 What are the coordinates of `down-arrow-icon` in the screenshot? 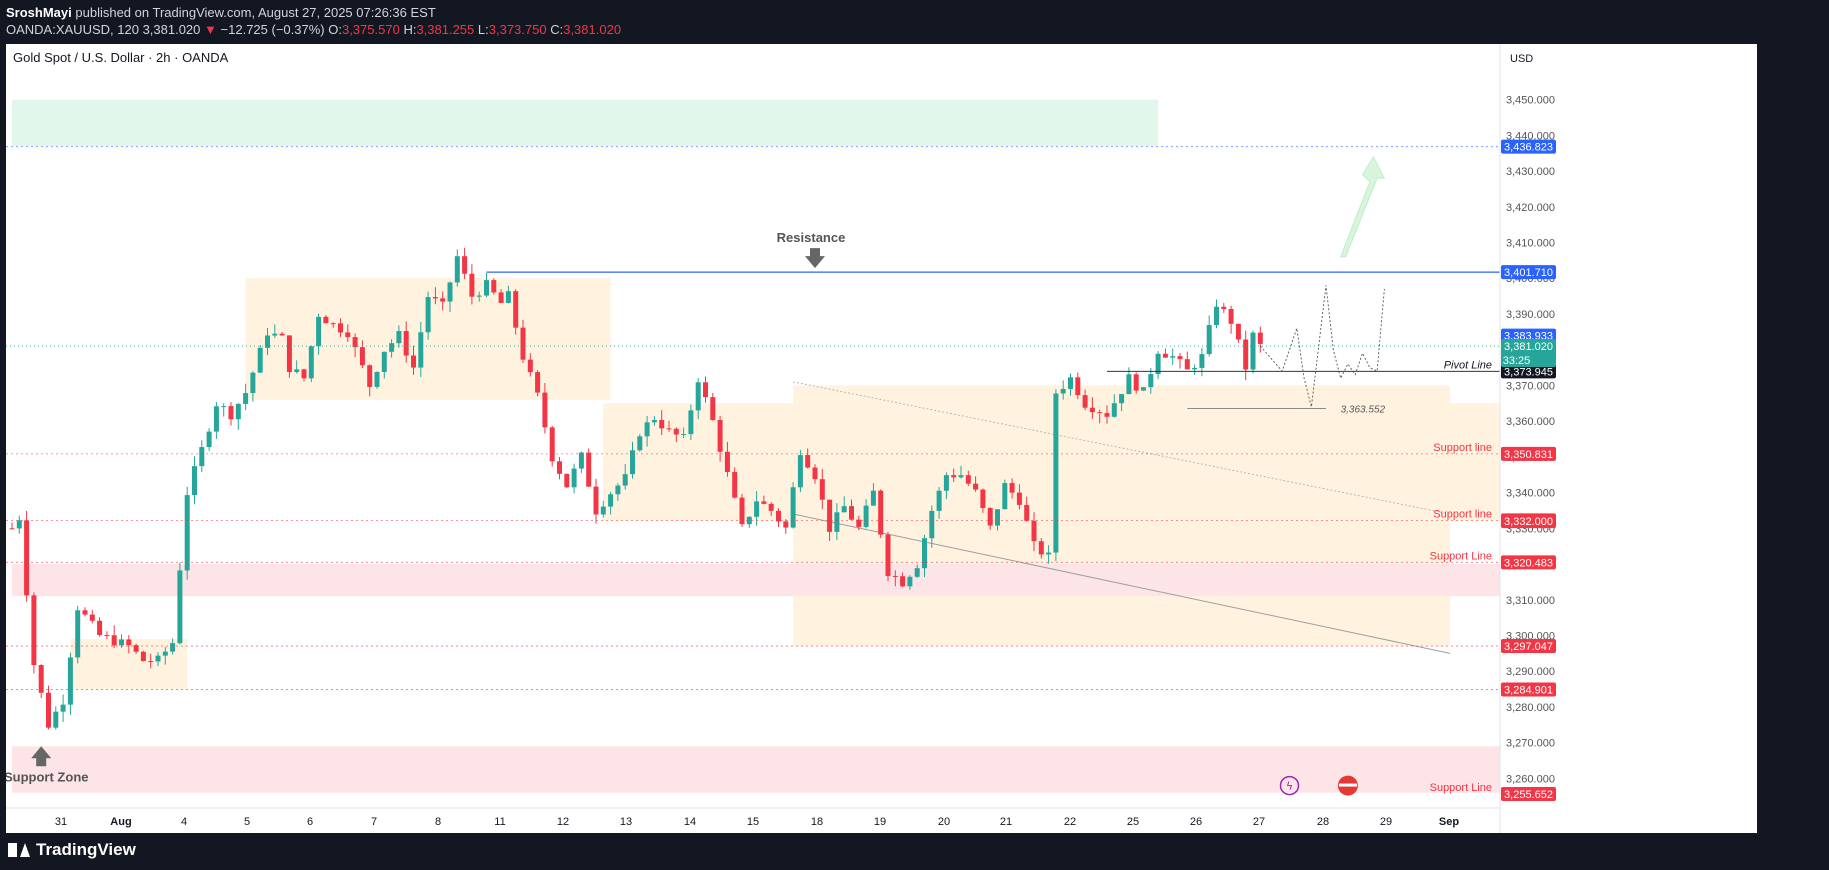 It's located at (815, 258).